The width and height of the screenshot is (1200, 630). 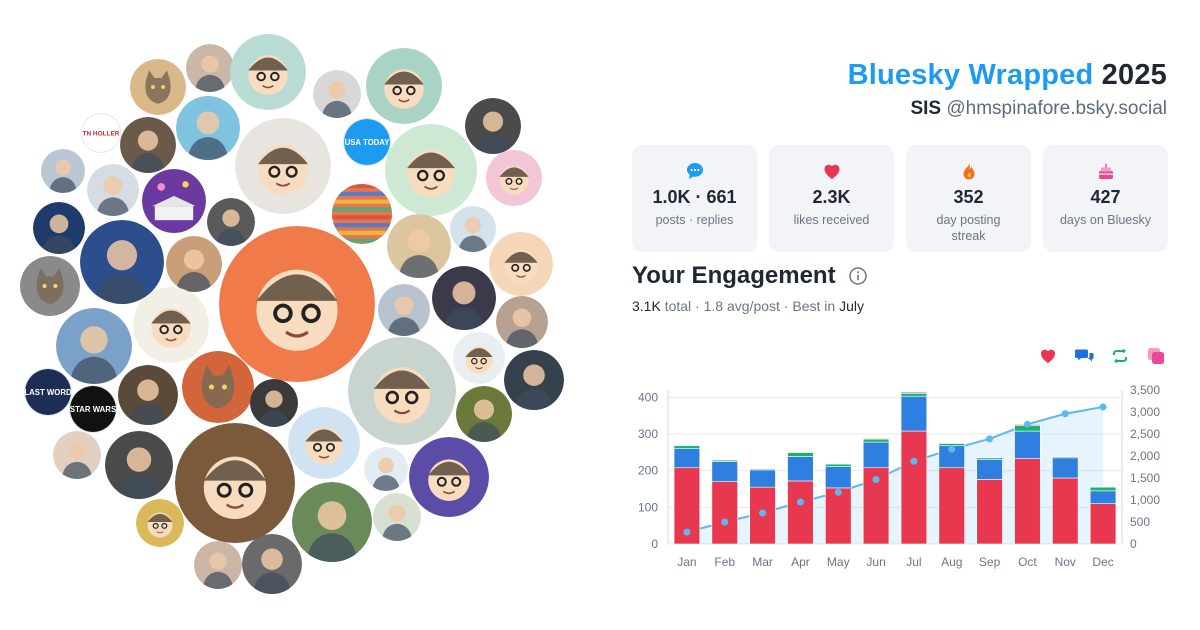 What do you see at coordinates (1145, 412) in the screenshot?
I see `y-right-tick-label: 3,000` at bounding box center [1145, 412].